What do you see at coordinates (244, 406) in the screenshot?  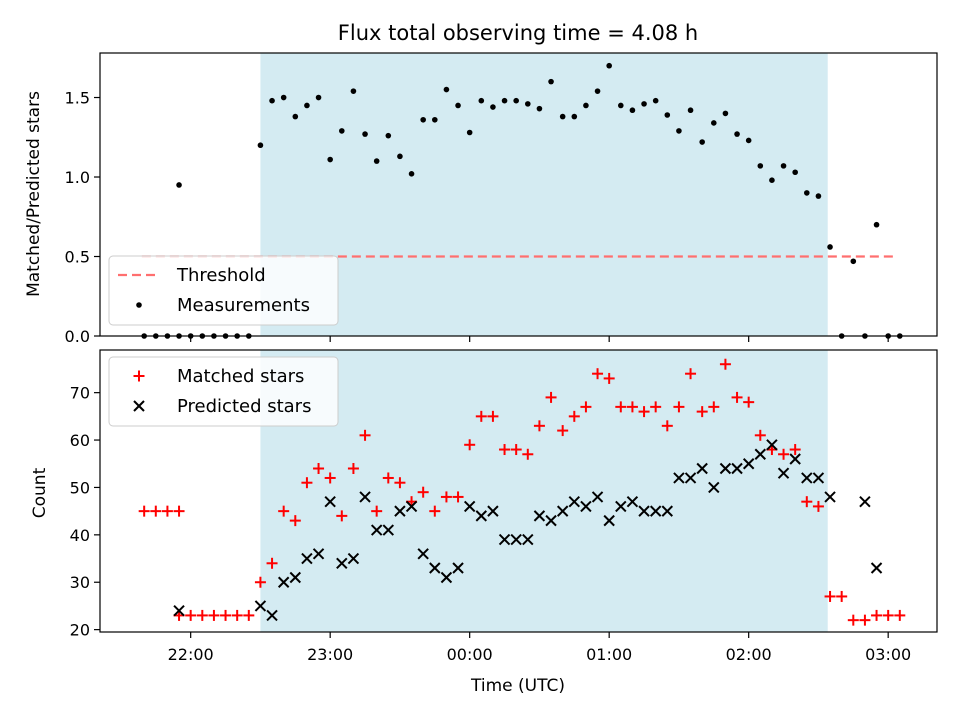 I see `bottom-legend-label-1: Predicted stars` at bounding box center [244, 406].